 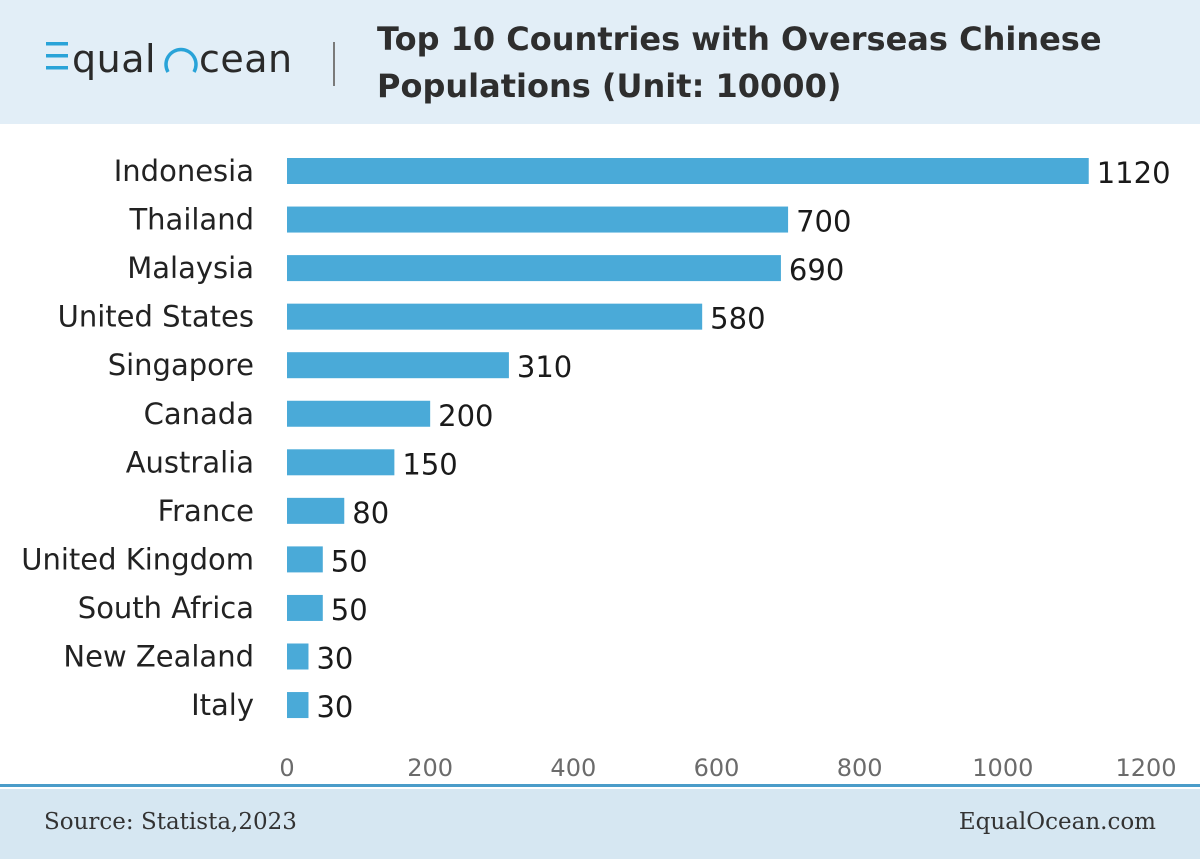 What do you see at coordinates (305, 607) in the screenshot?
I see `bar-south-africa` at bounding box center [305, 607].